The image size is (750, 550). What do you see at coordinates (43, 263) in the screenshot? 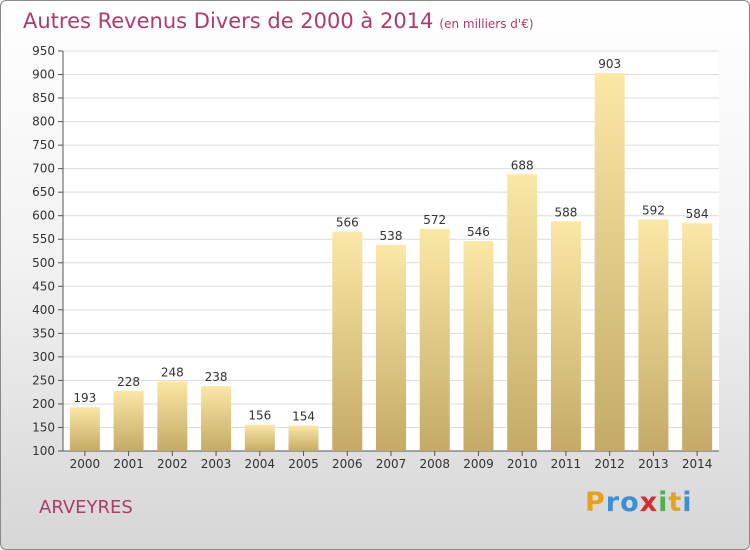
I see `y-tick-label: 500` at bounding box center [43, 263].